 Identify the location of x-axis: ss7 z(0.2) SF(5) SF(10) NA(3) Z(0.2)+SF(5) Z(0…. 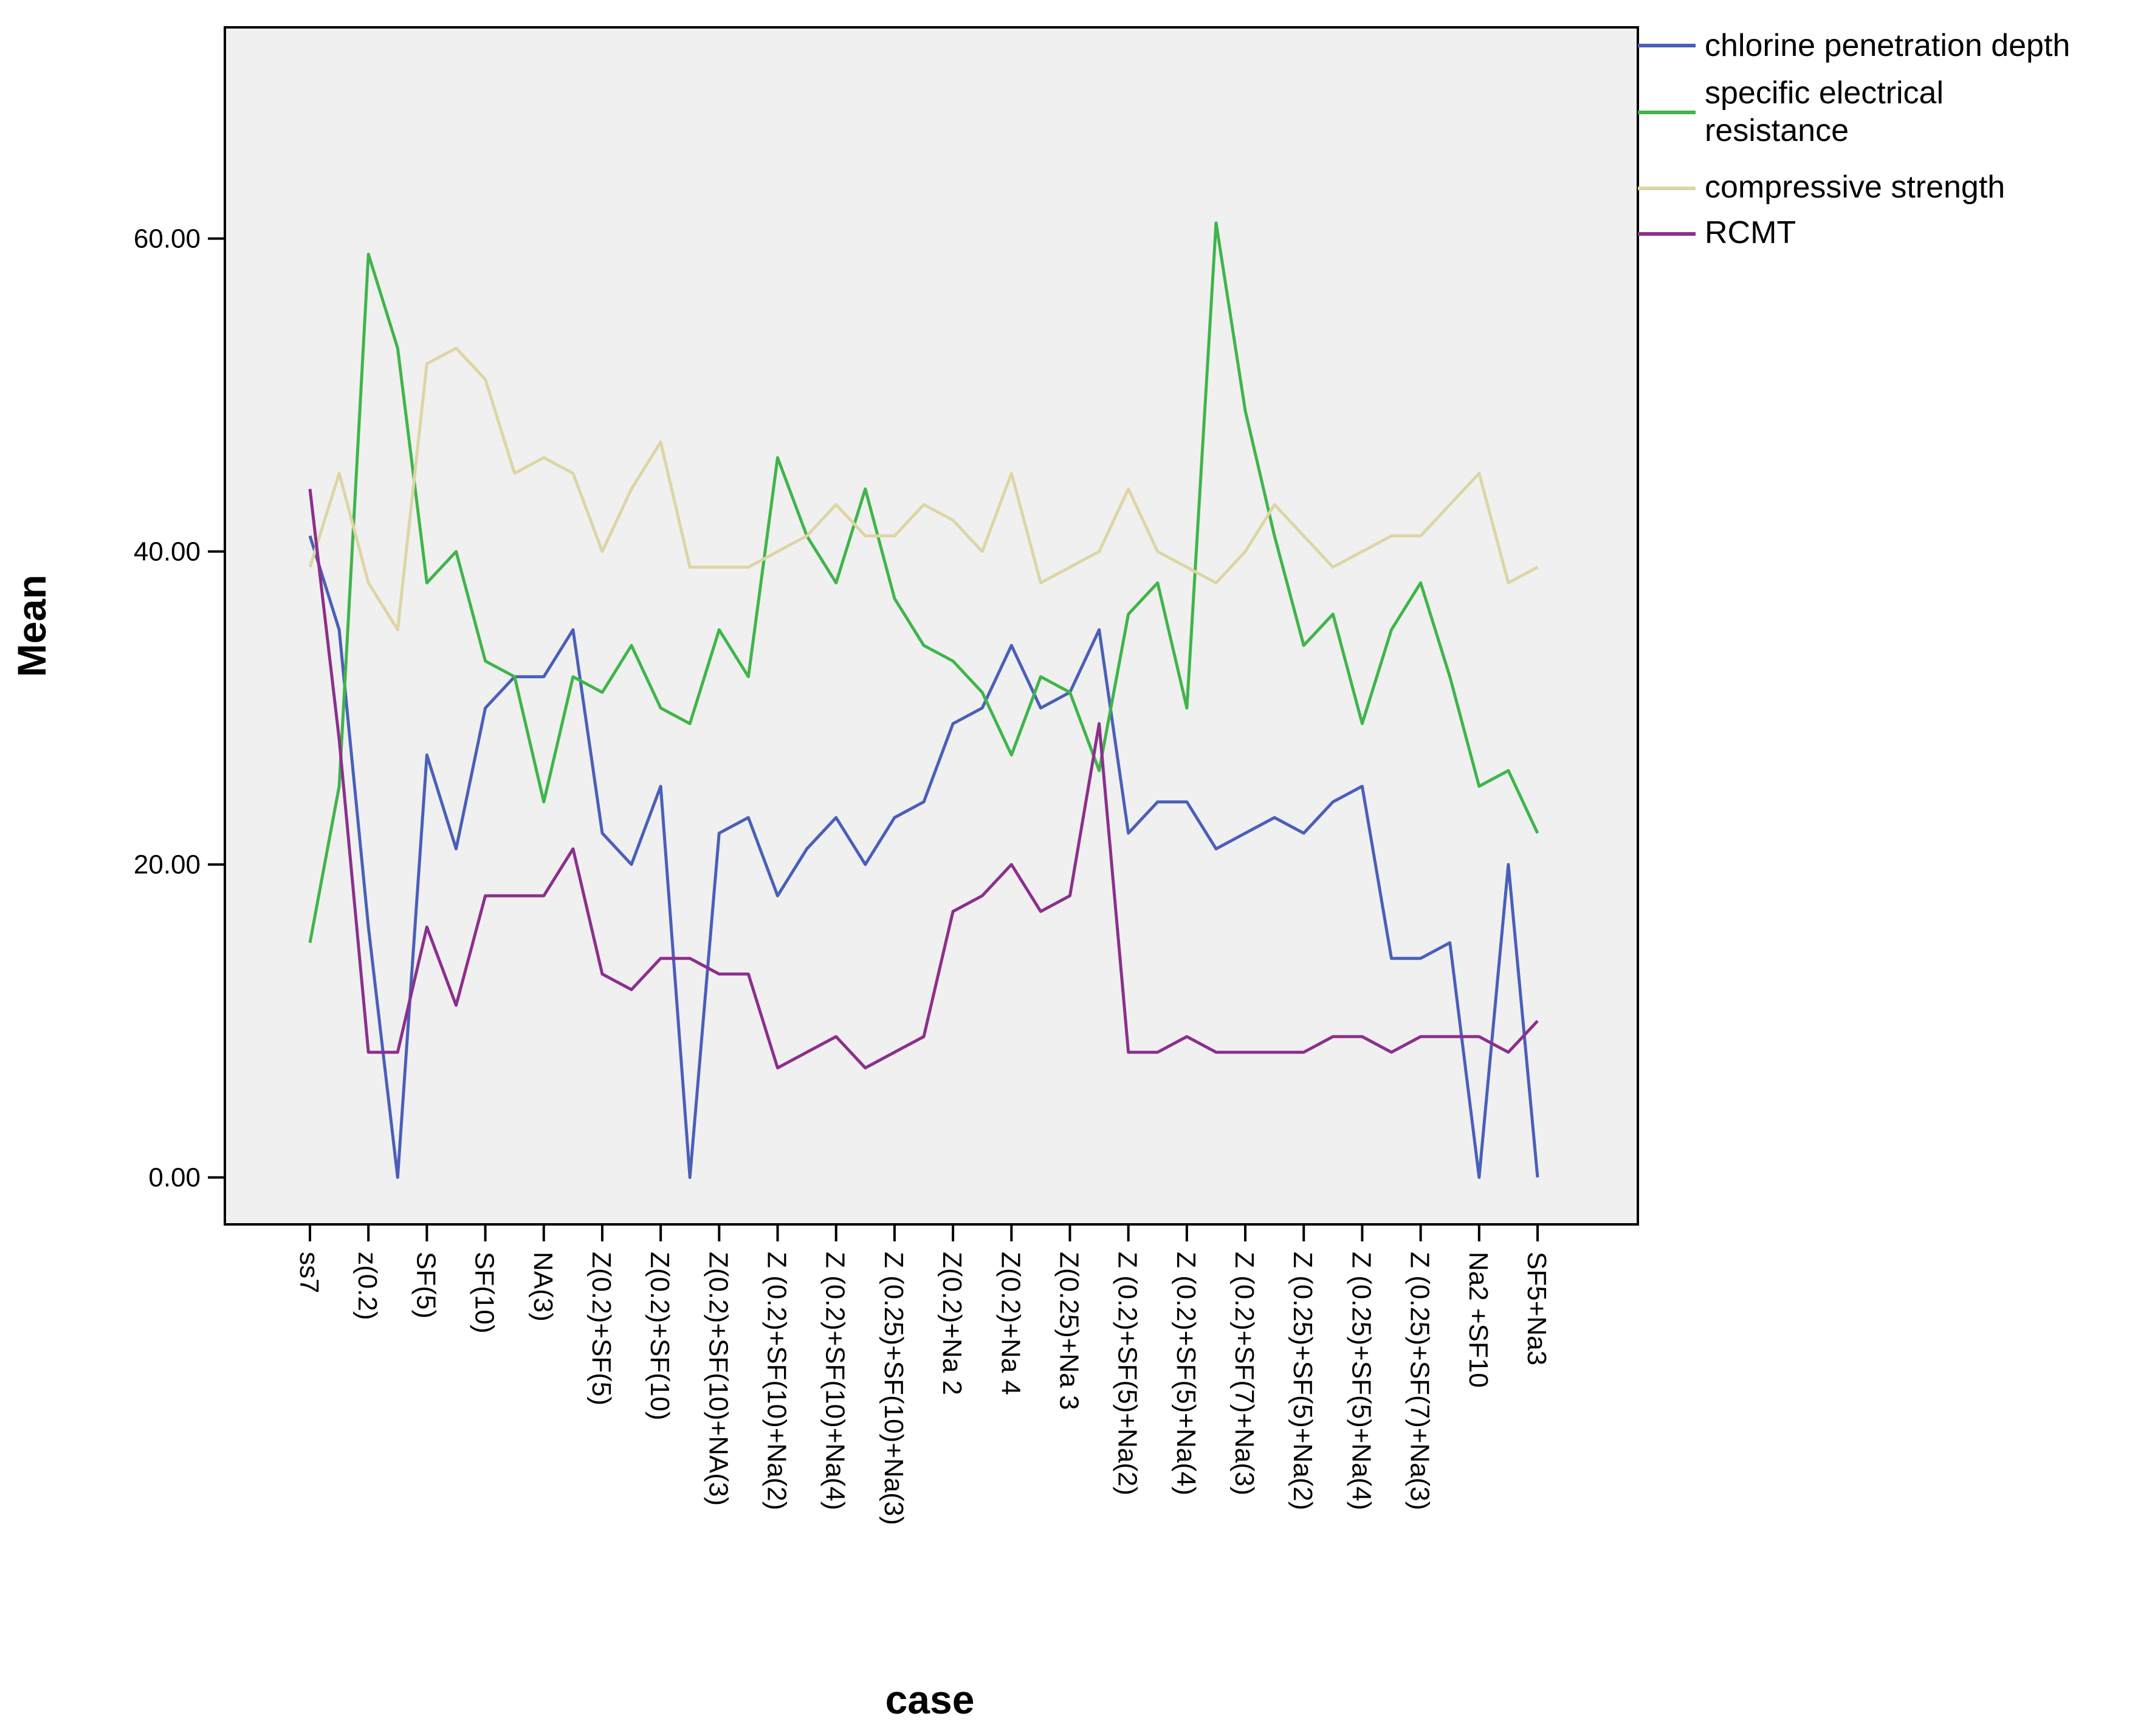
(923, 1374).